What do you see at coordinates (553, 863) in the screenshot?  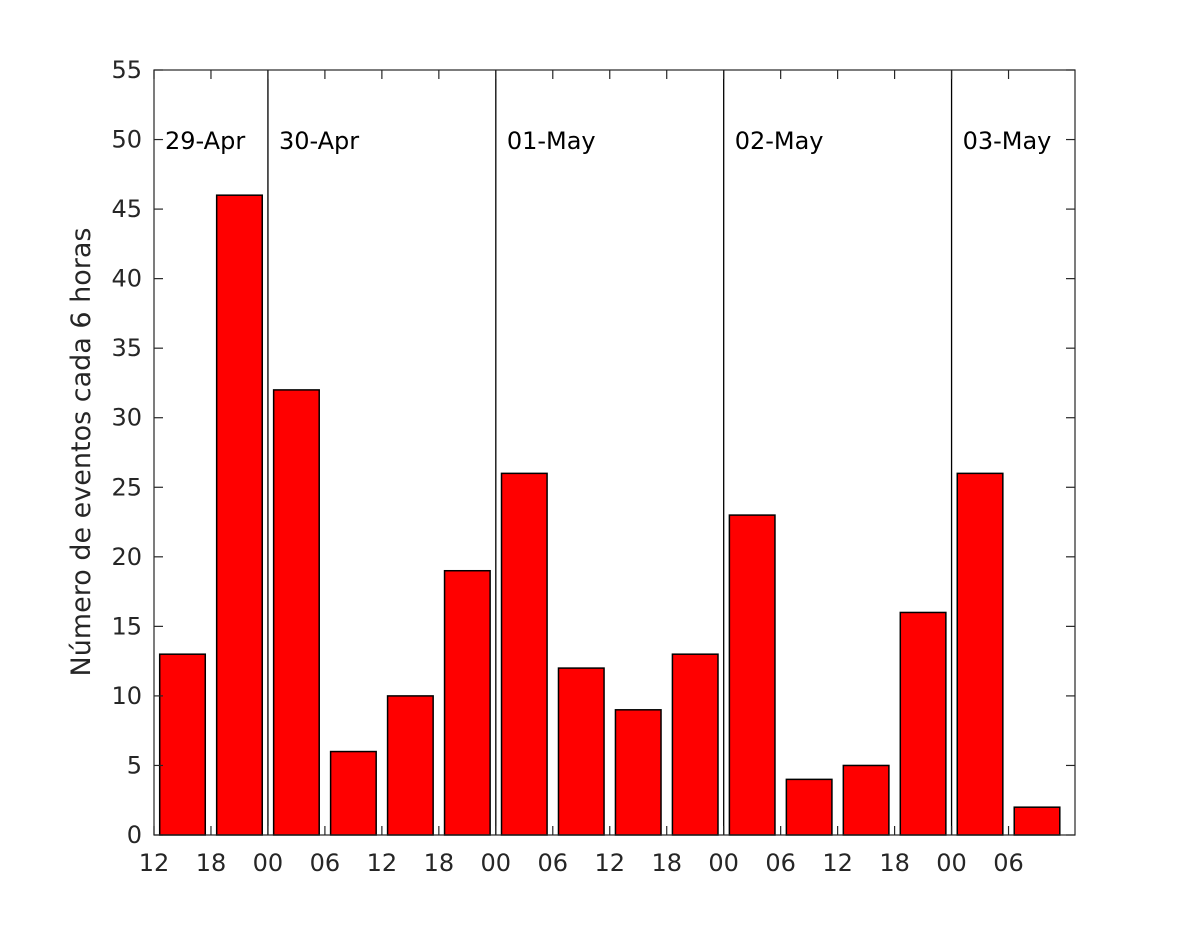 I see `x-tick-label-7: 06` at bounding box center [553, 863].